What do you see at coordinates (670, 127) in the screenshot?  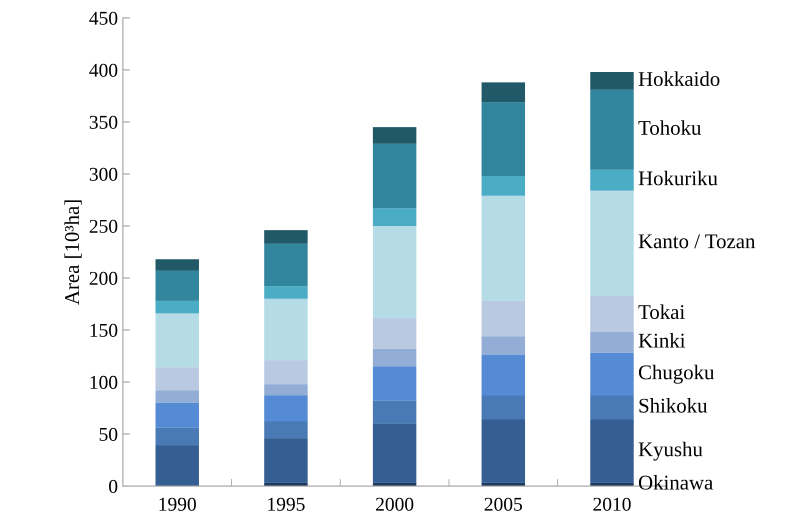 I see `series-label: Tohoku` at bounding box center [670, 127].